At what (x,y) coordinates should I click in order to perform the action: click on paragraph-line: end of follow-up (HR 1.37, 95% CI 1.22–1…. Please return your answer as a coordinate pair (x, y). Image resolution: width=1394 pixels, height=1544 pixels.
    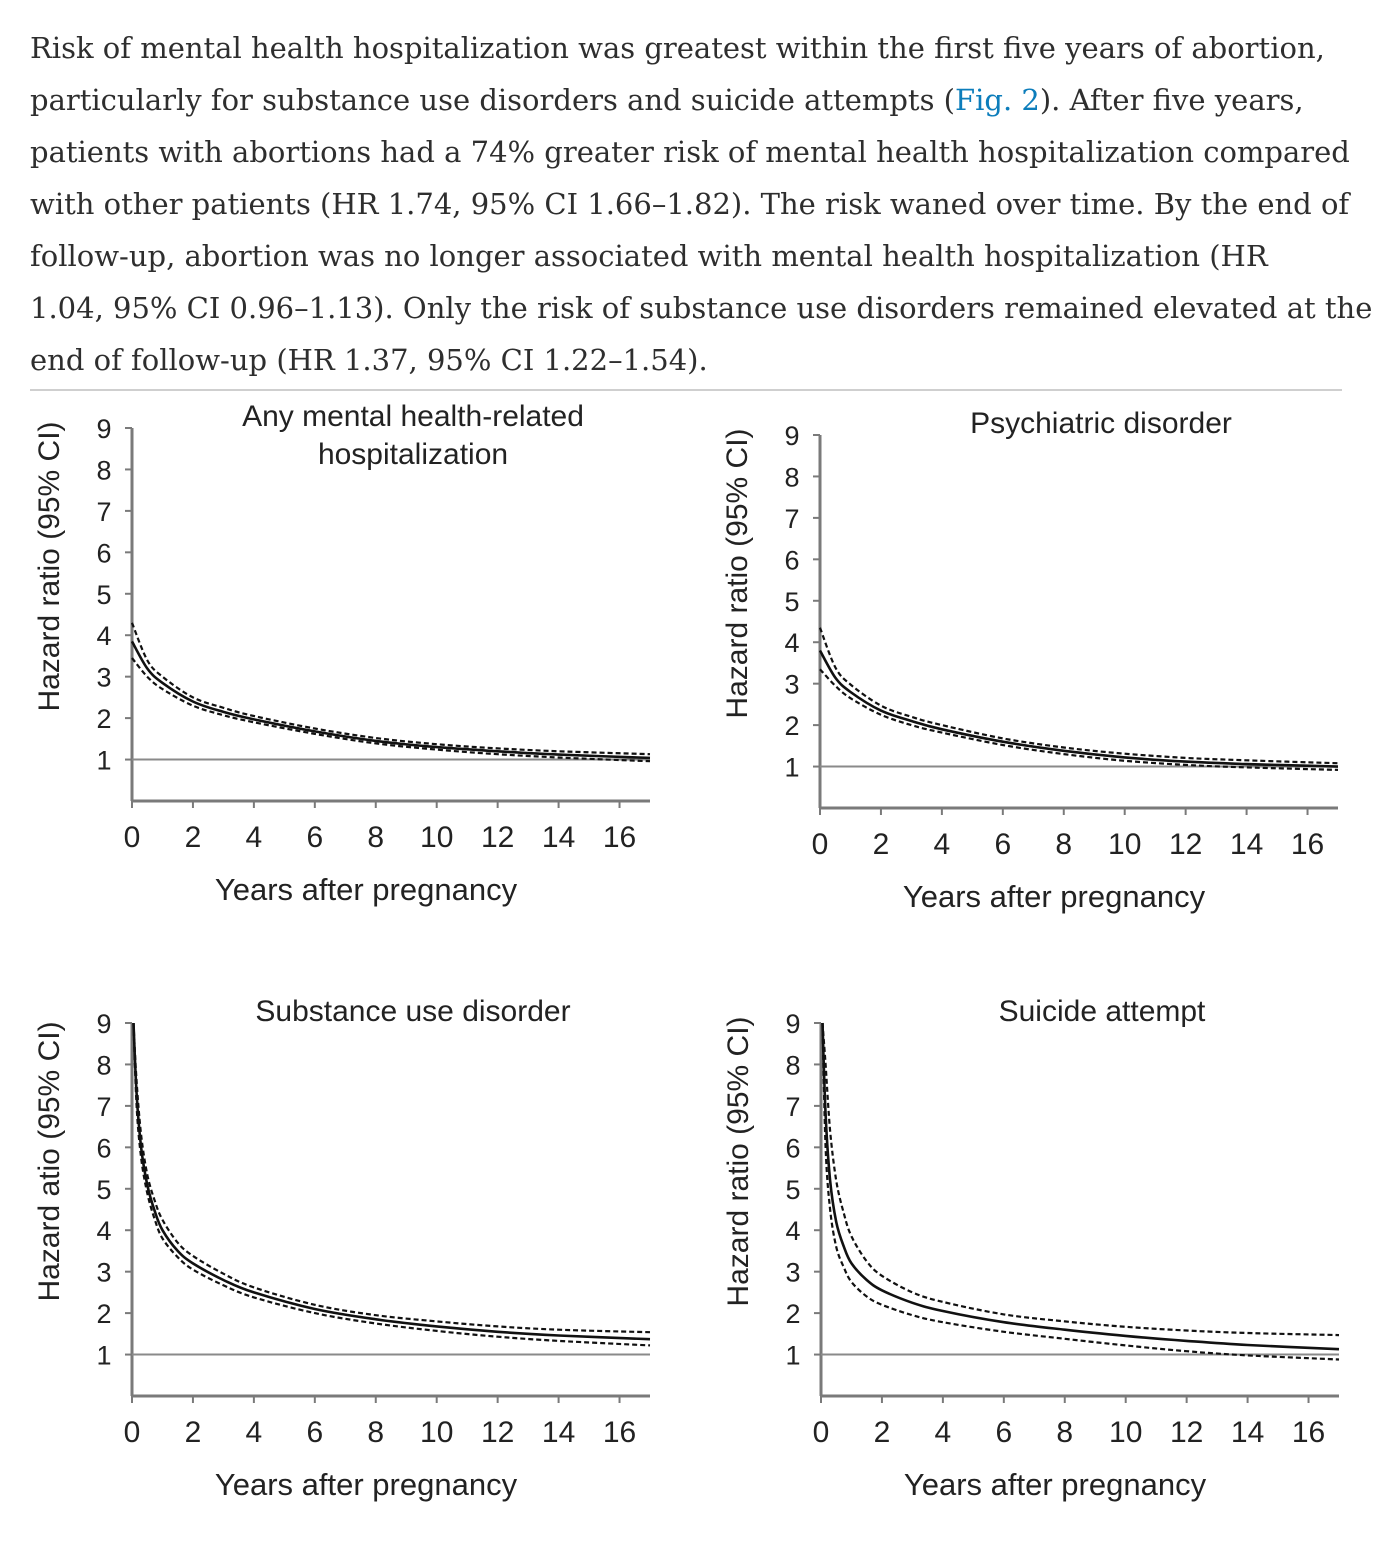
    Looking at the image, I should click on (369, 360).